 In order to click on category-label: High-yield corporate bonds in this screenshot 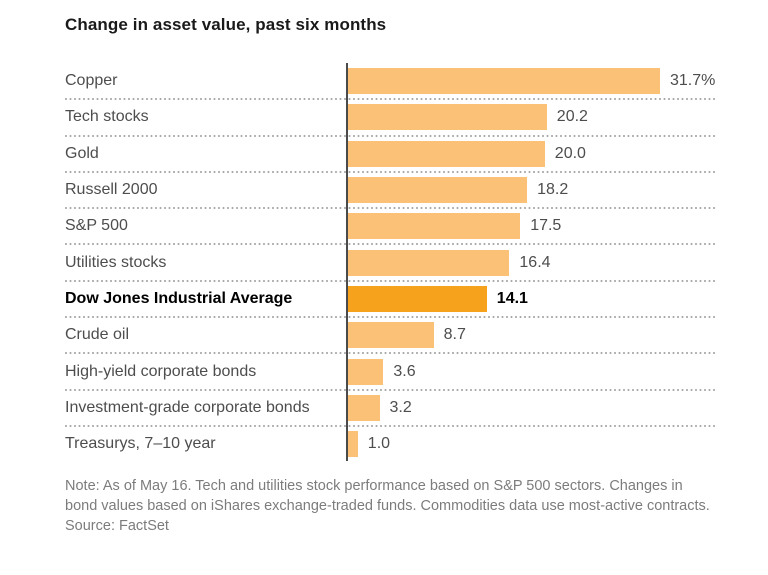, I will do `click(161, 371)`.